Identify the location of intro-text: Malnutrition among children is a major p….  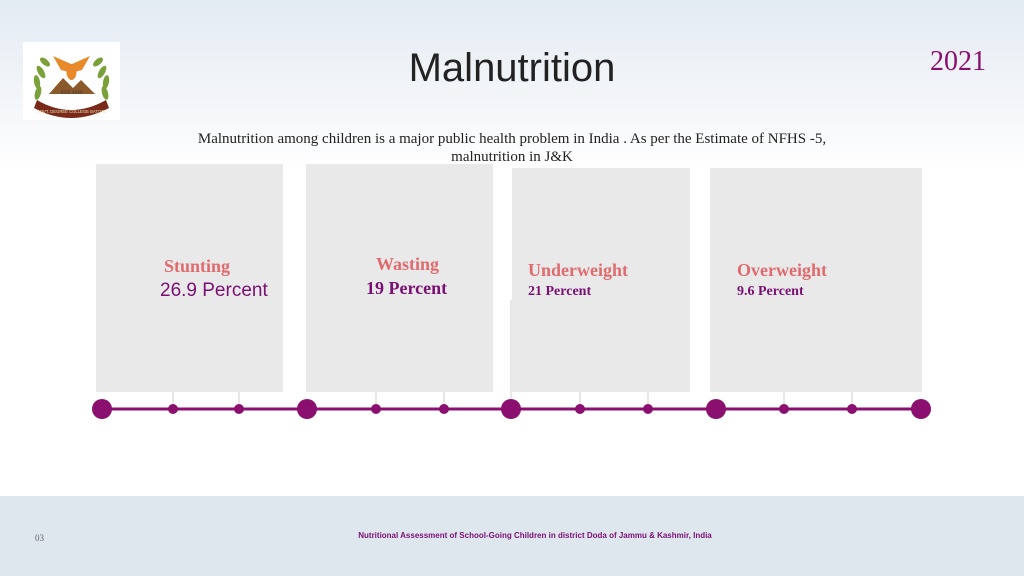
(512, 148).